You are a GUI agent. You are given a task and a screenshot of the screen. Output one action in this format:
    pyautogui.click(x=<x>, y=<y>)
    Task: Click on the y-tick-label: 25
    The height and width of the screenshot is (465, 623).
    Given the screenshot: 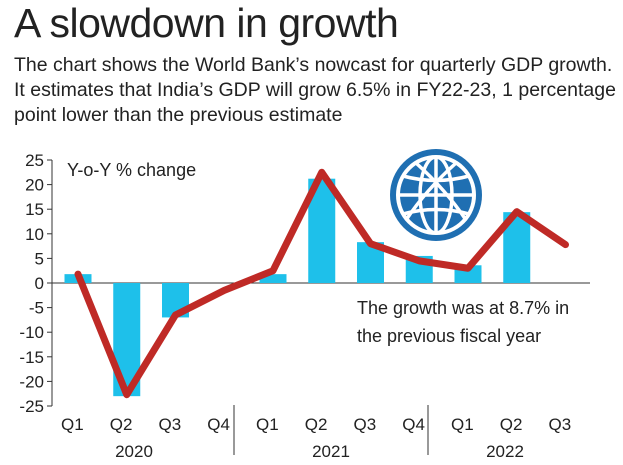 What is the action you would take?
    pyautogui.click(x=34, y=160)
    